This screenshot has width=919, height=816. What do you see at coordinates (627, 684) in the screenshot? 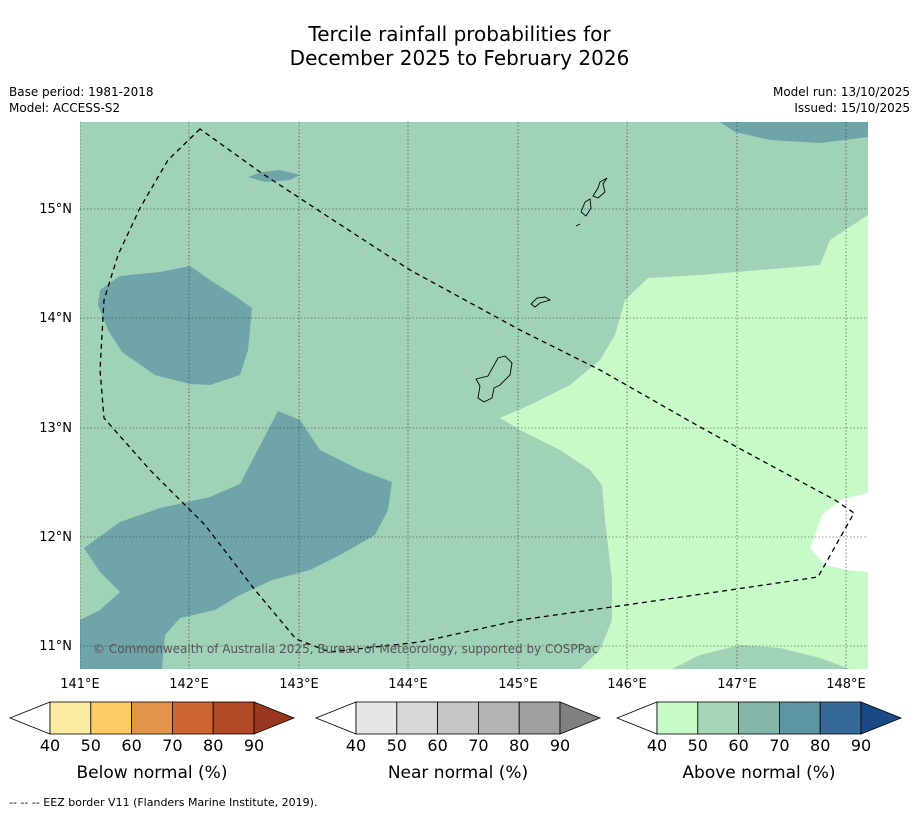
I see `lon-label: 146°E` at bounding box center [627, 684].